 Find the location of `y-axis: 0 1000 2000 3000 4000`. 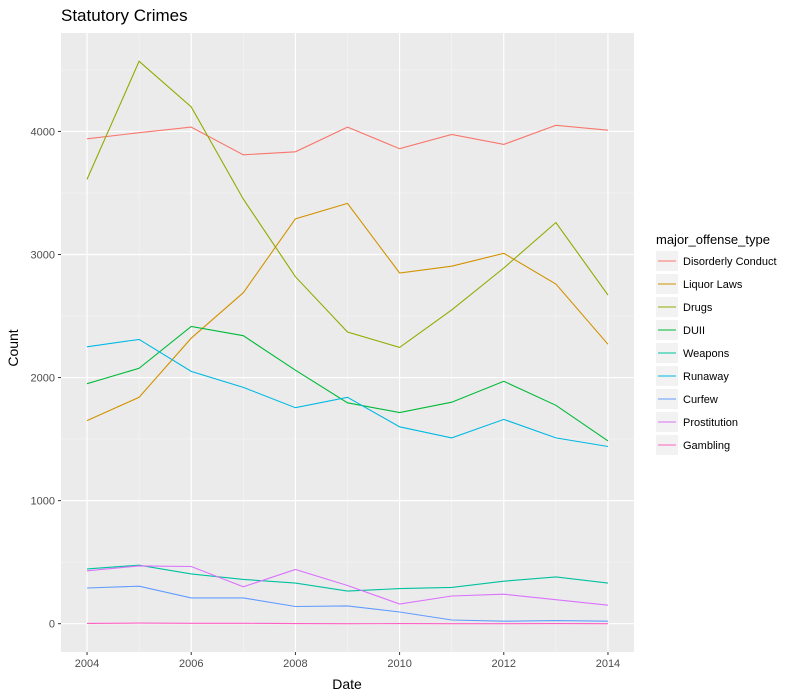

y-axis: 0 1000 2000 3000 4000 is located at coordinates (46, 378).